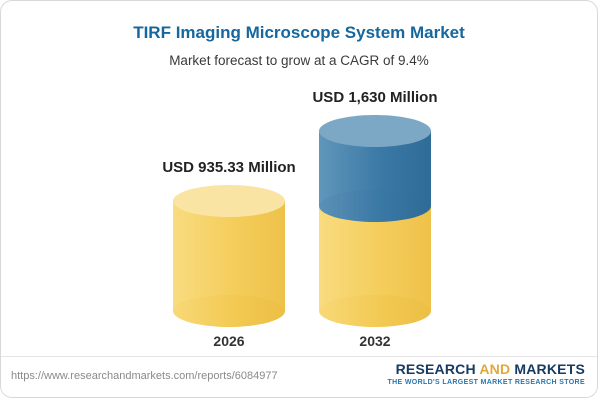  Describe the element at coordinates (375, 341) in the screenshot. I see `bar-2032-year-label: 2032` at that location.